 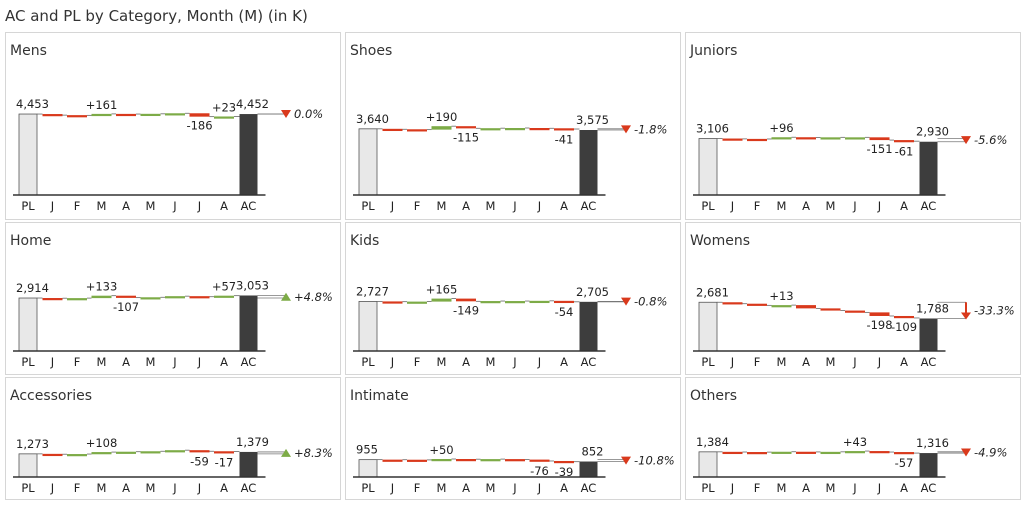 I want to click on delta-value-label: +50, so click(x=441, y=450).